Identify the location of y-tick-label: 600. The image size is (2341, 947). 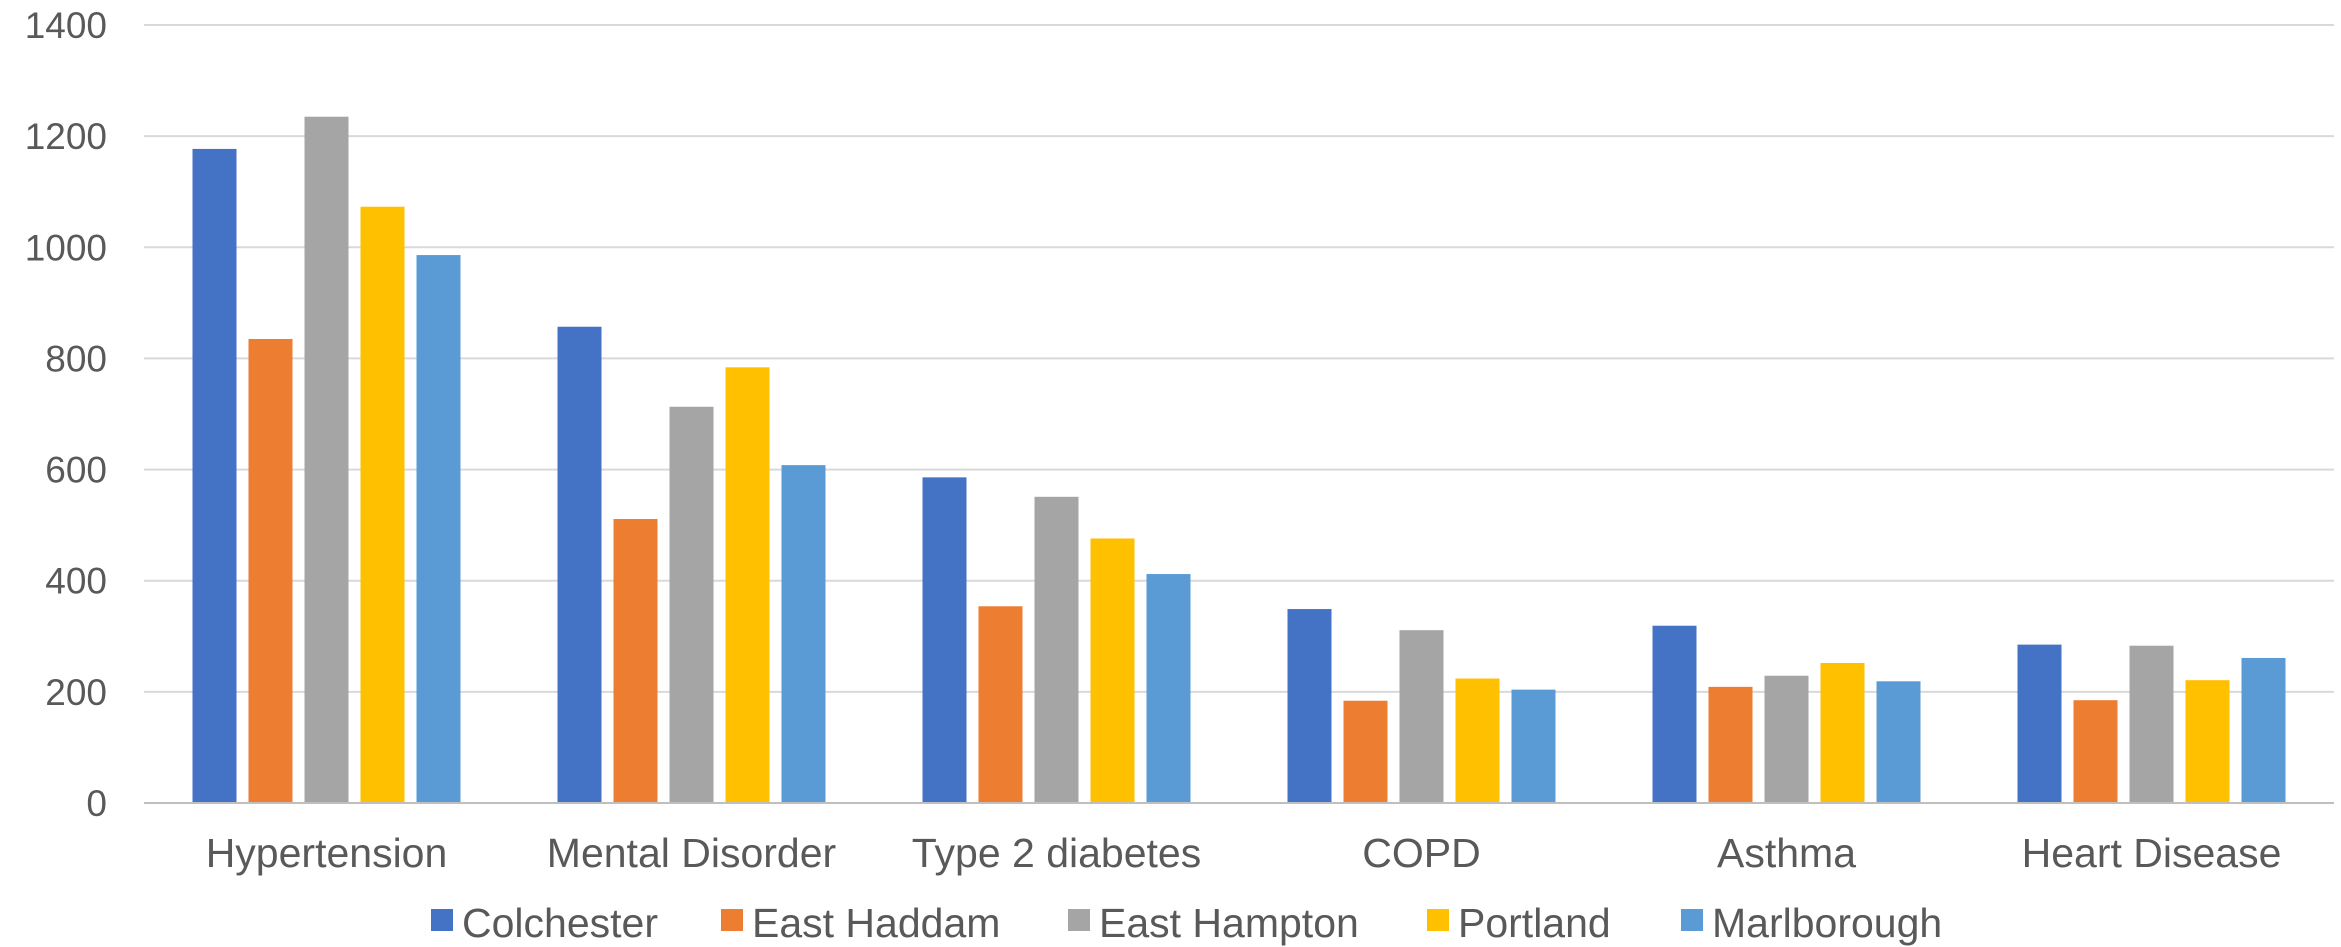
(76, 470).